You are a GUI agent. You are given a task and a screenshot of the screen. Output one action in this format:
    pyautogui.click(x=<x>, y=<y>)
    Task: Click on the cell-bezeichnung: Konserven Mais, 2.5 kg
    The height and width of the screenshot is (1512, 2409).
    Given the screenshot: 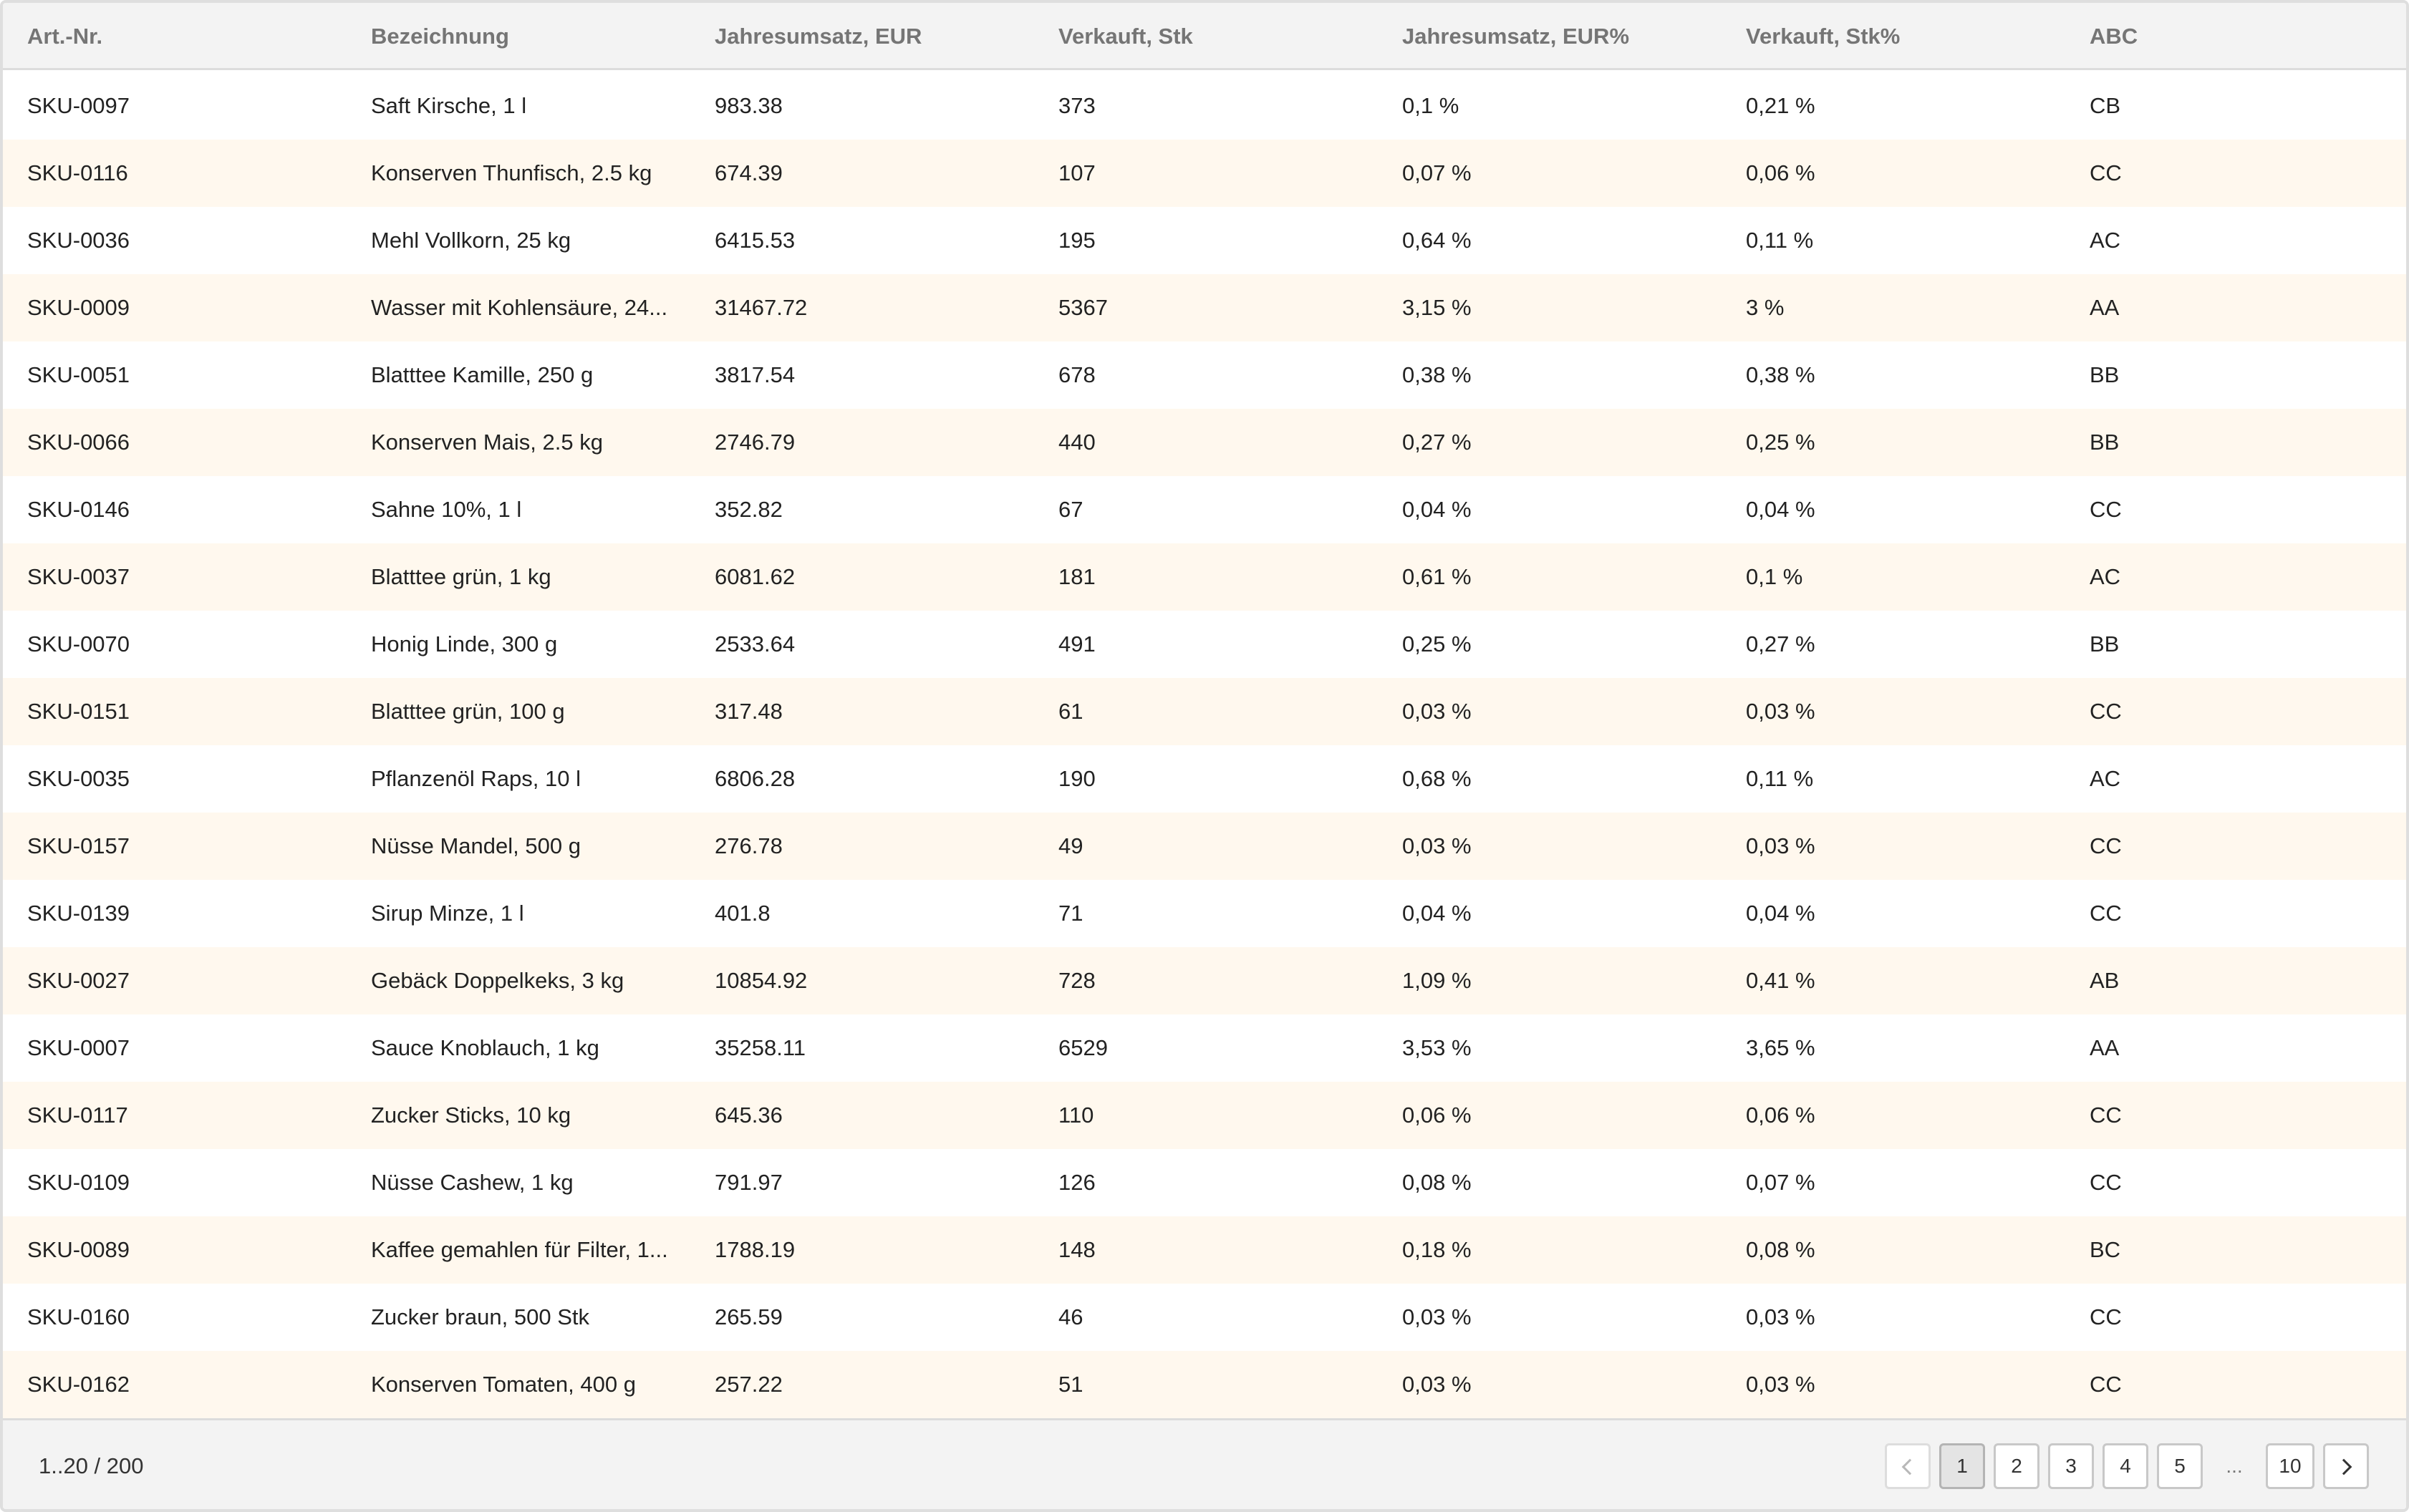 What is the action you would take?
    pyautogui.click(x=487, y=442)
    